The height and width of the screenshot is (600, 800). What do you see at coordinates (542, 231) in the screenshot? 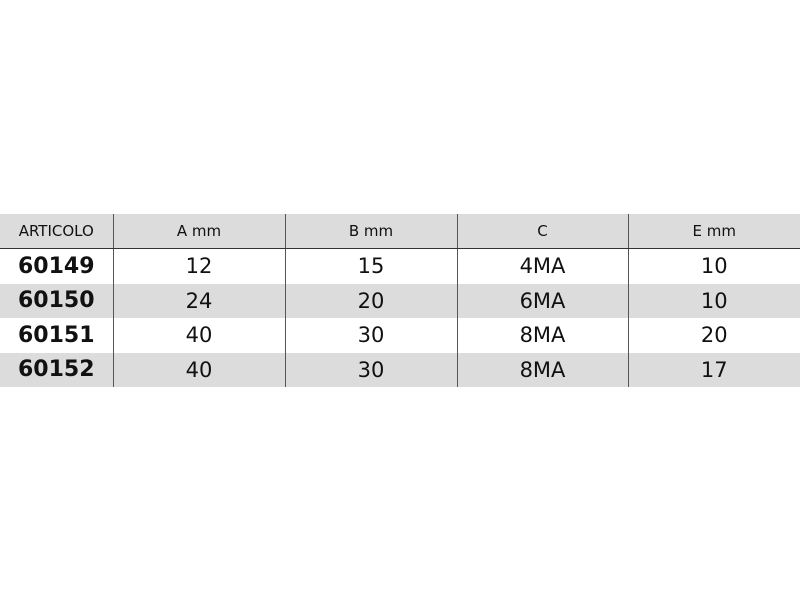
I see `header-c: C` at bounding box center [542, 231].